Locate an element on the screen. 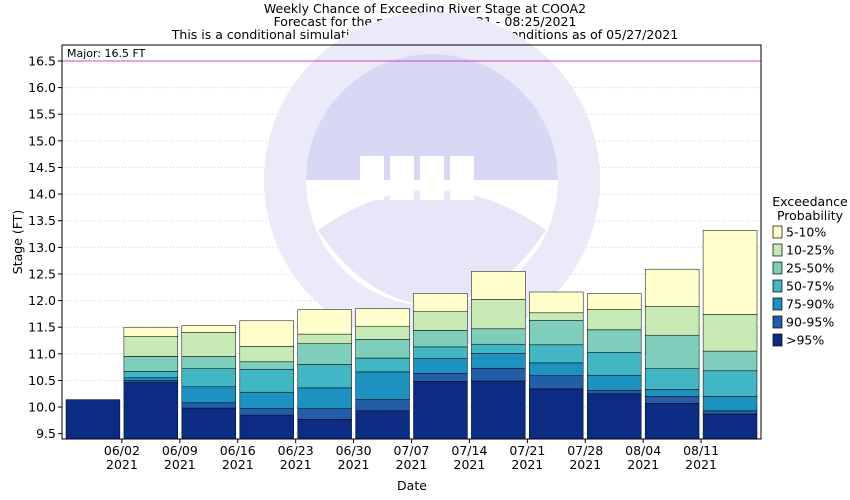 This screenshot has height=500, width=850. x-tick-label-date: 07/14 is located at coordinates (469, 450).